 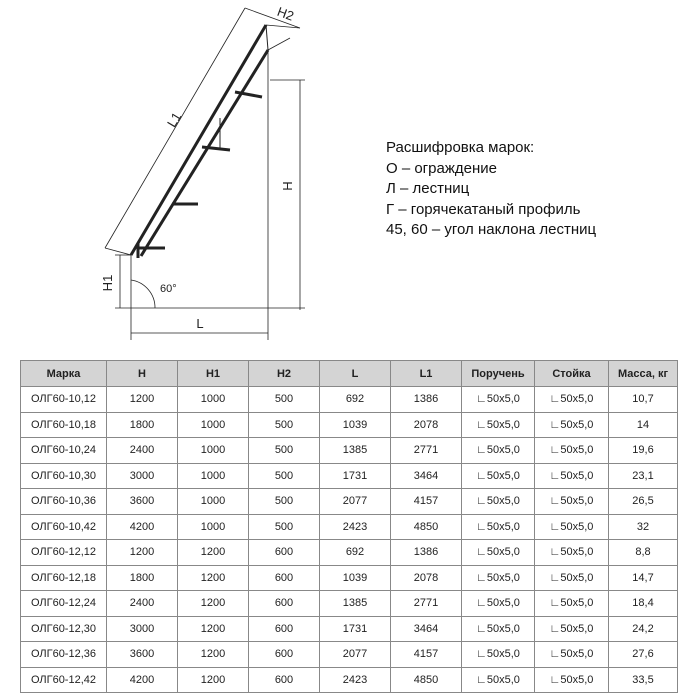 I want to click on table-cell: 10,7, so click(x=643, y=399).